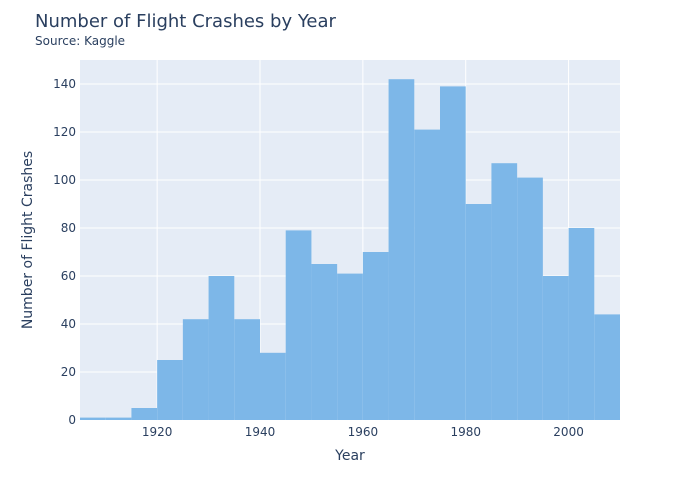 The width and height of the screenshot is (700, 500). Describe the element at coordinates (68, 372) in the screenshot. I see `y-tick-label: 20` at that location.